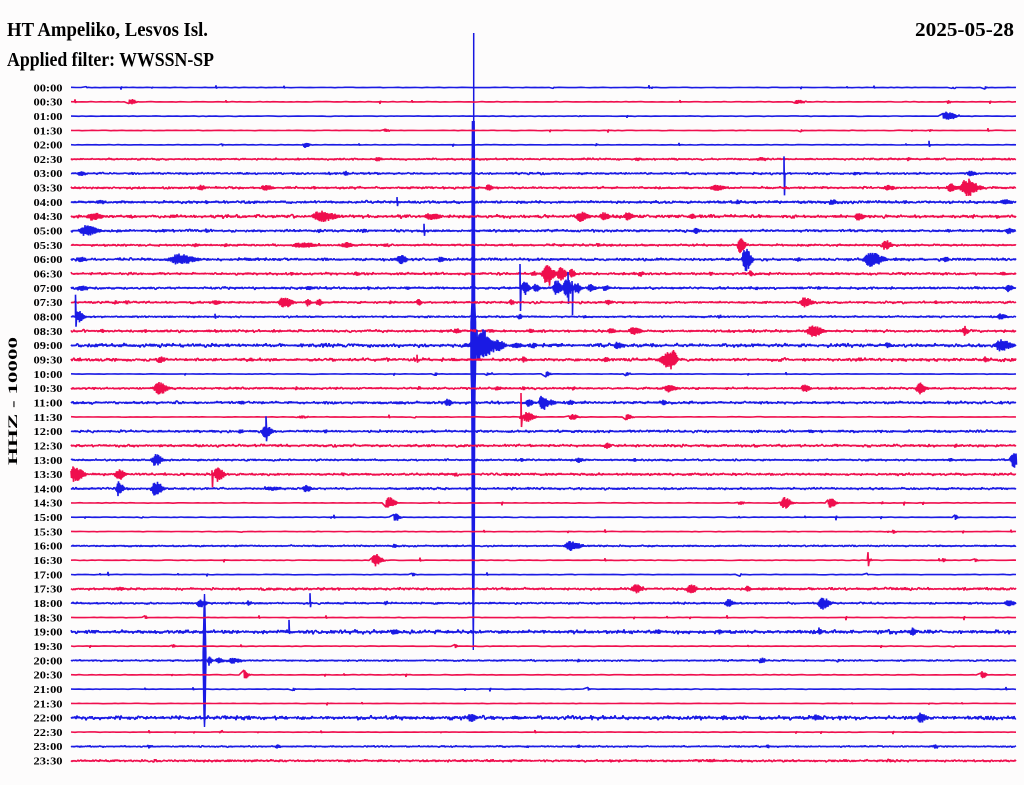 This screenshot has width=1024, height=785. I want to click on svg-text: 20:30, so click(49, 676).